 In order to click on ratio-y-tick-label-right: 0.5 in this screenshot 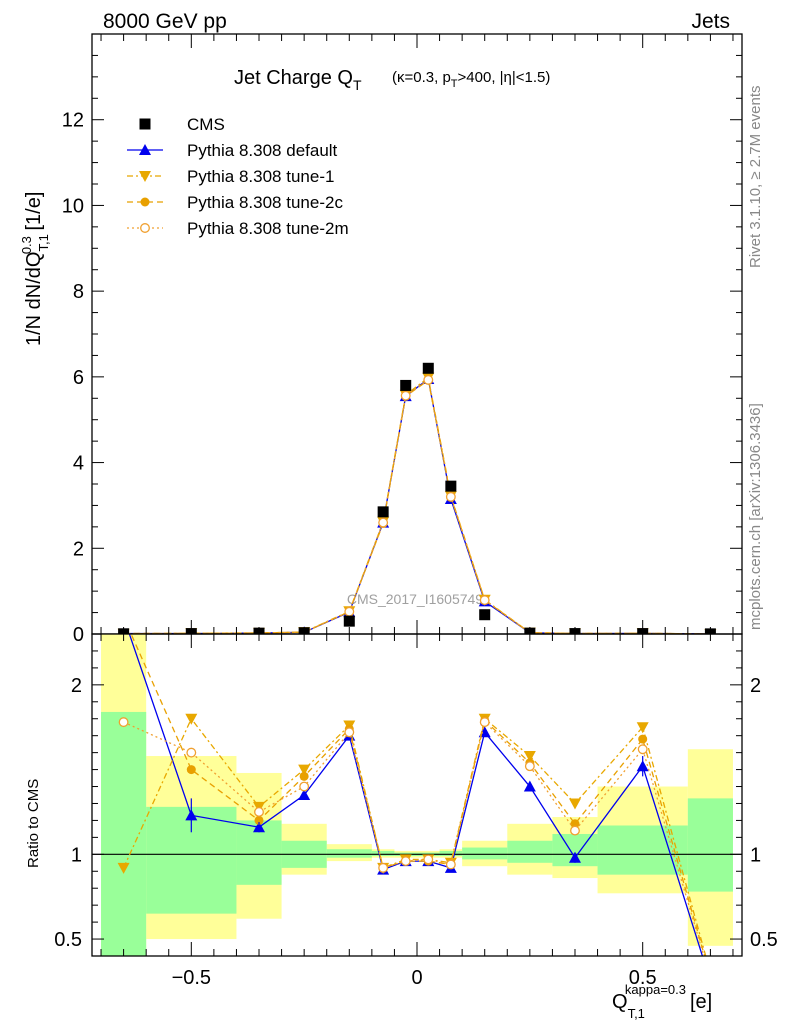, I will do `click(764, 940)`.